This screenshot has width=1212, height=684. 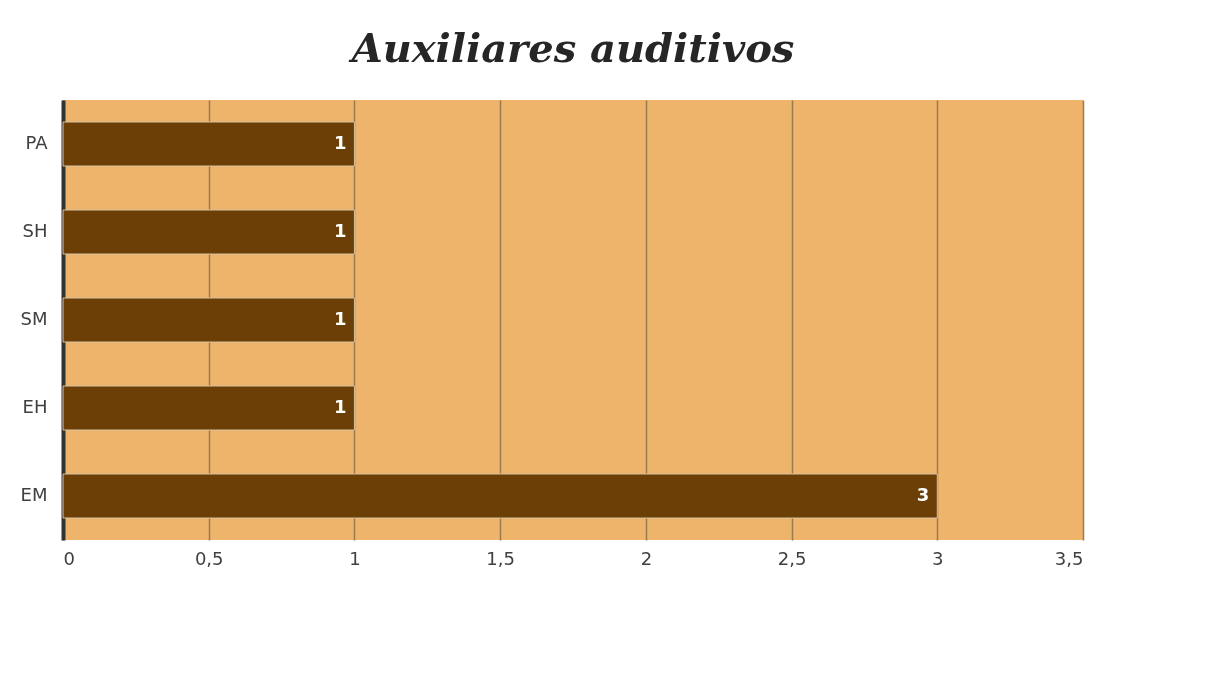 What do you see at coordinates (69, 558) in the screenshot?
I see `x-tick-label: 0` at bounding box center [69, 558].